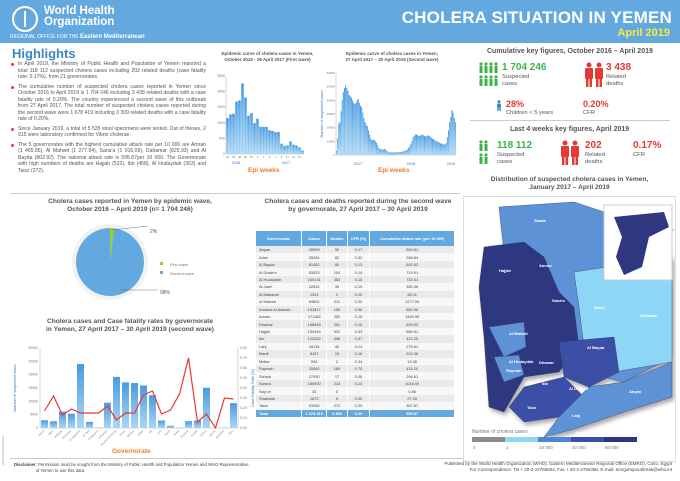 The image size is (680, 481). What do you see at coordinates (358, 164) in the screenshot?
I see `year-label: 2017` at bounding box center [358, 164].